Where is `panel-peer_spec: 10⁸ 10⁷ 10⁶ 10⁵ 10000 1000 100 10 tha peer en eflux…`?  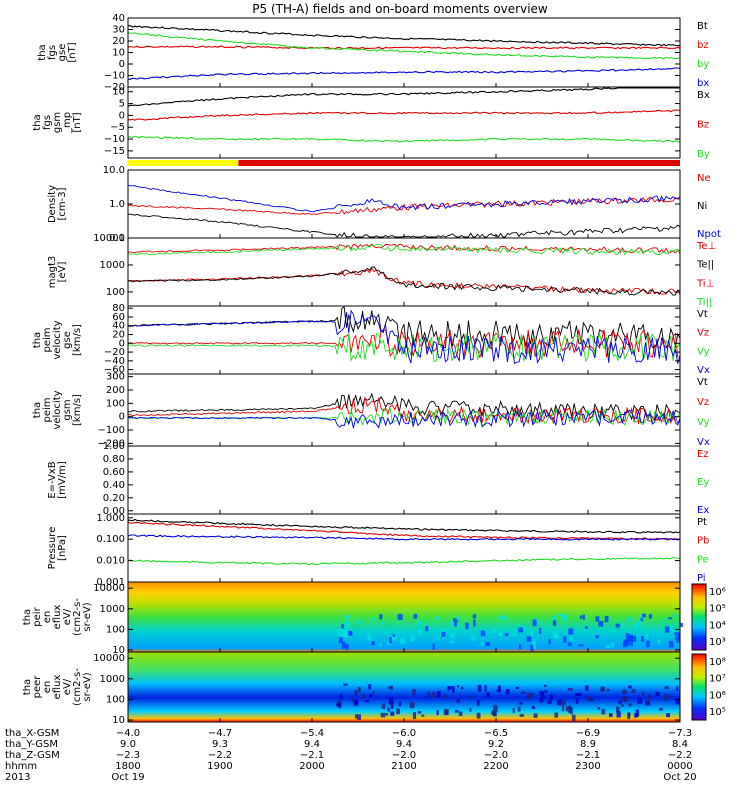
panel-peer_spec: 10⁸ 10⁷ 10⁶ 10⁵ 10000 1000 100 10 tha peer en eflux… is located at coordinates (374, 688).